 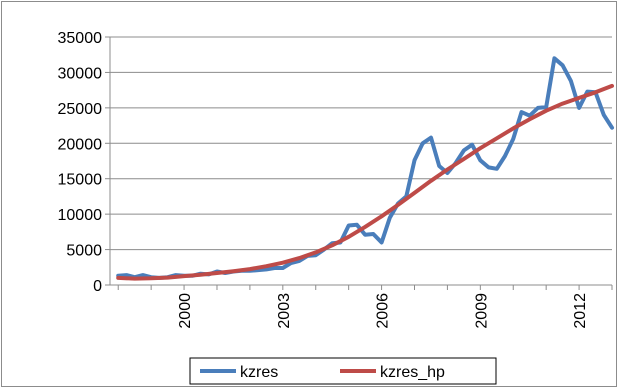 I want to click on y-tick-label: 35000, so click(x=80, y=38).